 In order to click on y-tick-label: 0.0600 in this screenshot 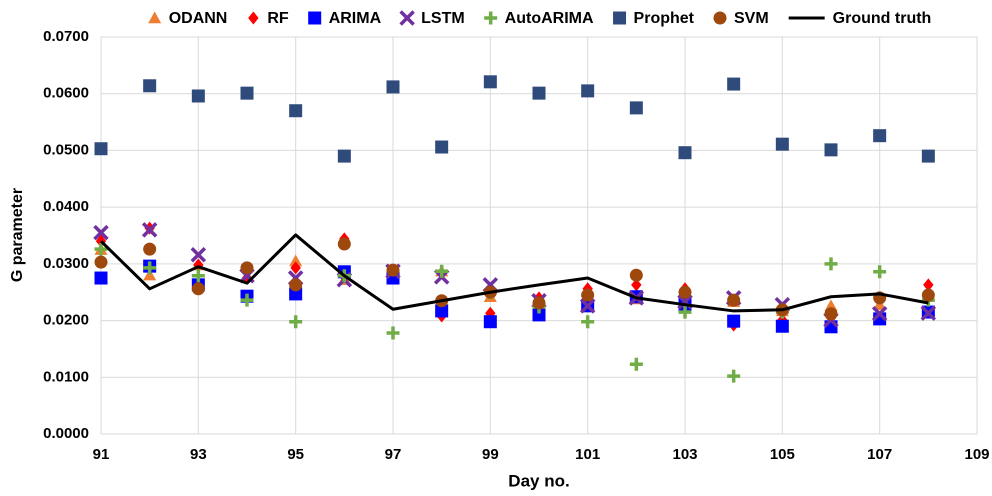, I will do `click(66, 93)`.